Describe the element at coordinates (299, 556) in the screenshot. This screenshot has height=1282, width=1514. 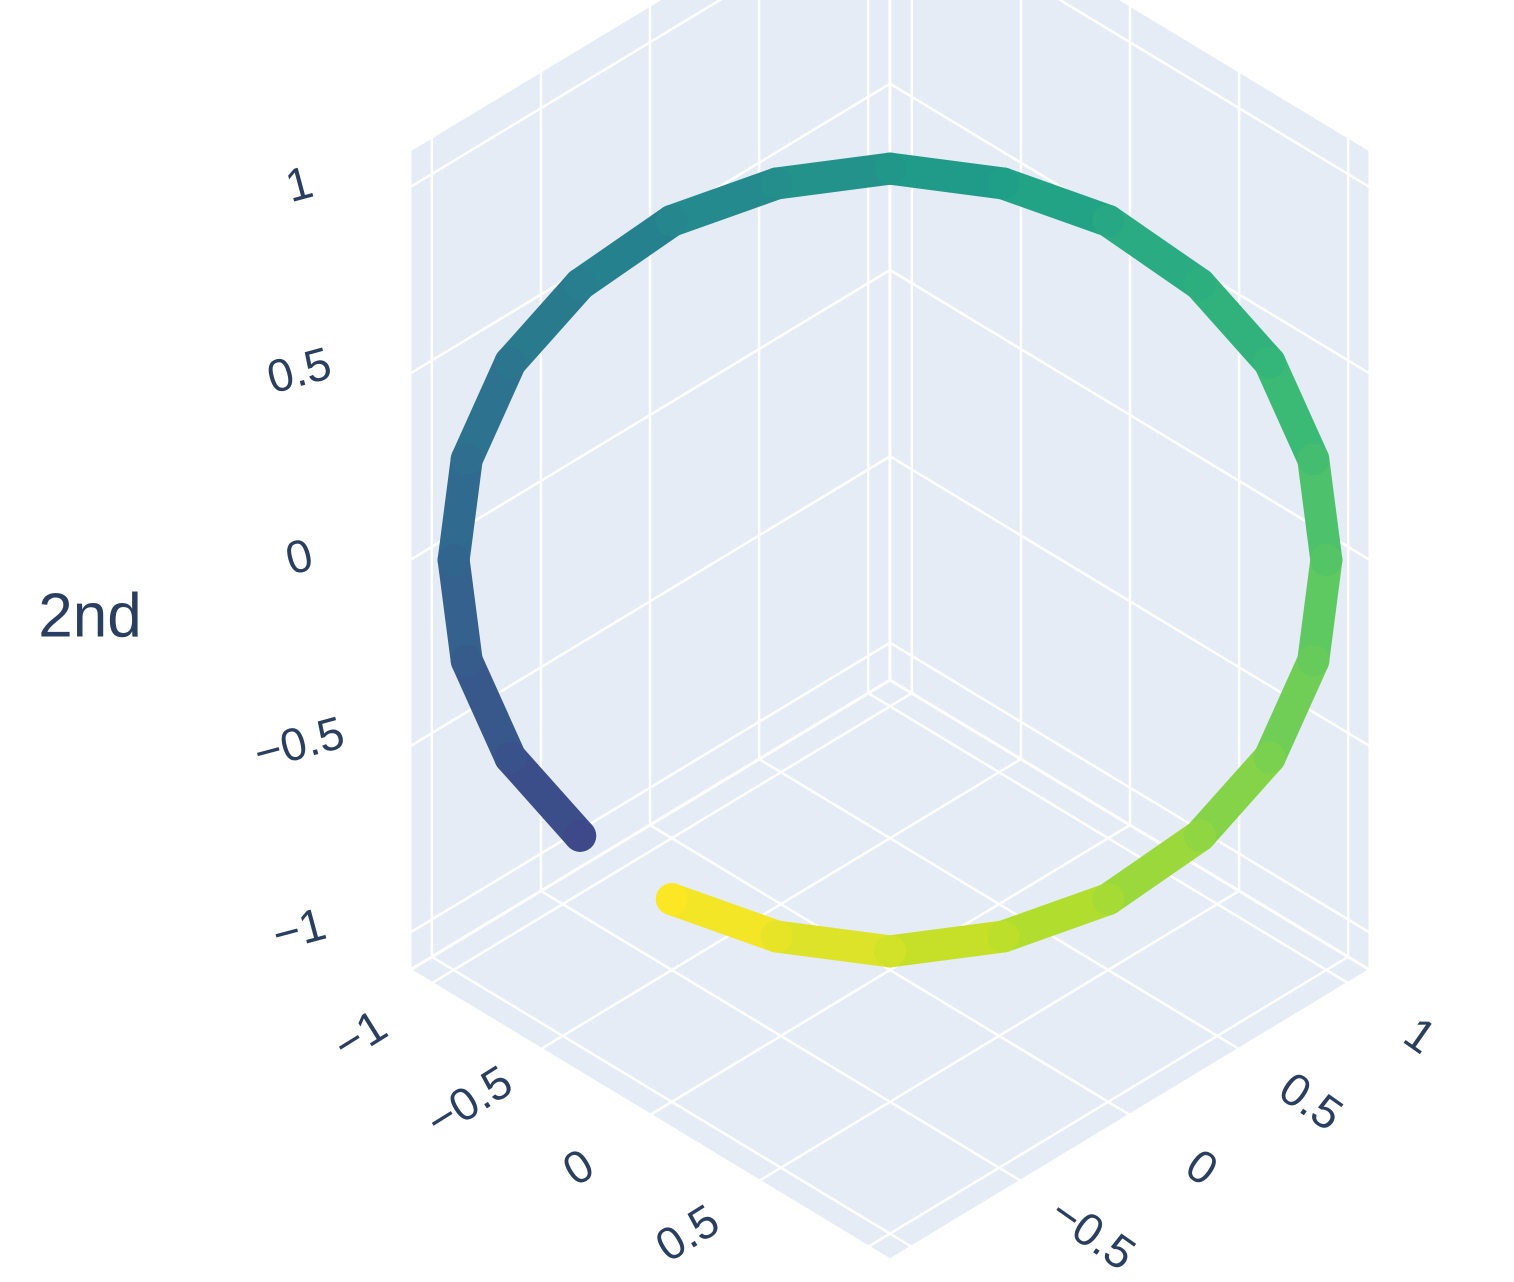
I see `z-tick-label: 0` at that location.